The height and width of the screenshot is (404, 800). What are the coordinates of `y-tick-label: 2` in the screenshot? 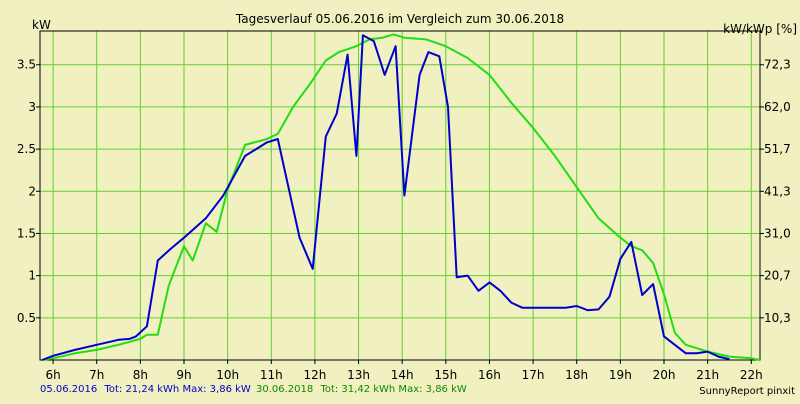 It's located at (32, 191).